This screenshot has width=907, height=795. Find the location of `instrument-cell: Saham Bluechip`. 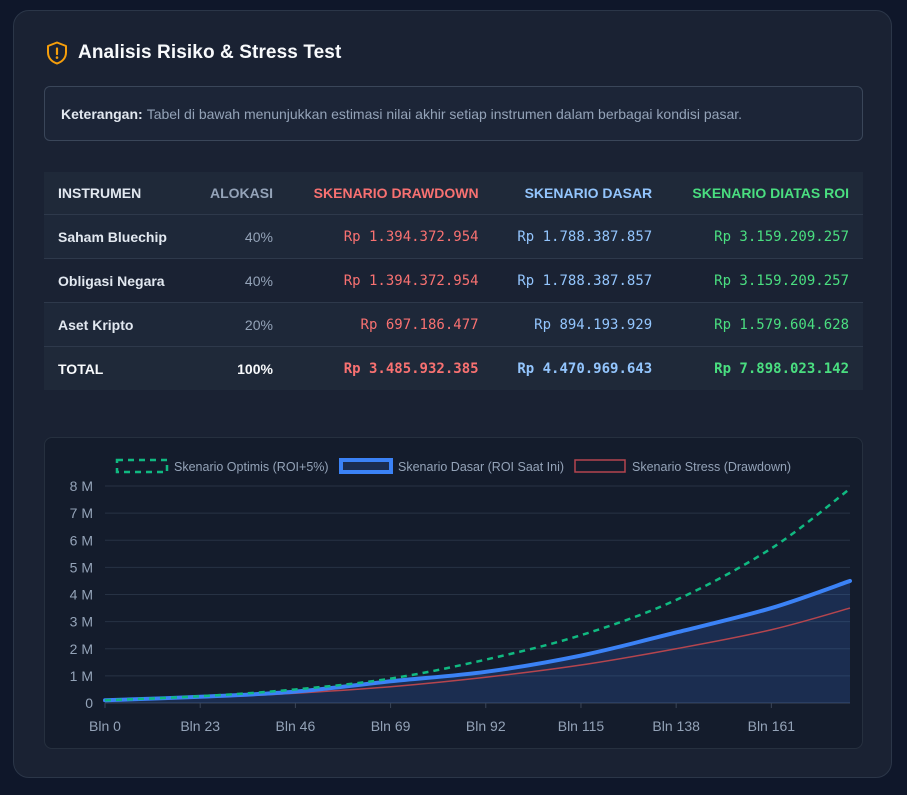

instrument-cell: Saham Bluechip is located at coordinates (117, 236).